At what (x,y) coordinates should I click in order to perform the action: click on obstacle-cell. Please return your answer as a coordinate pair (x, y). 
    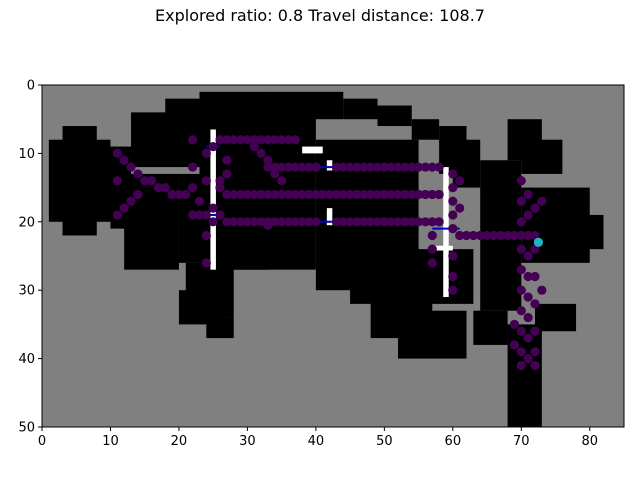
    Looking at the image, I should click on (329, 165).